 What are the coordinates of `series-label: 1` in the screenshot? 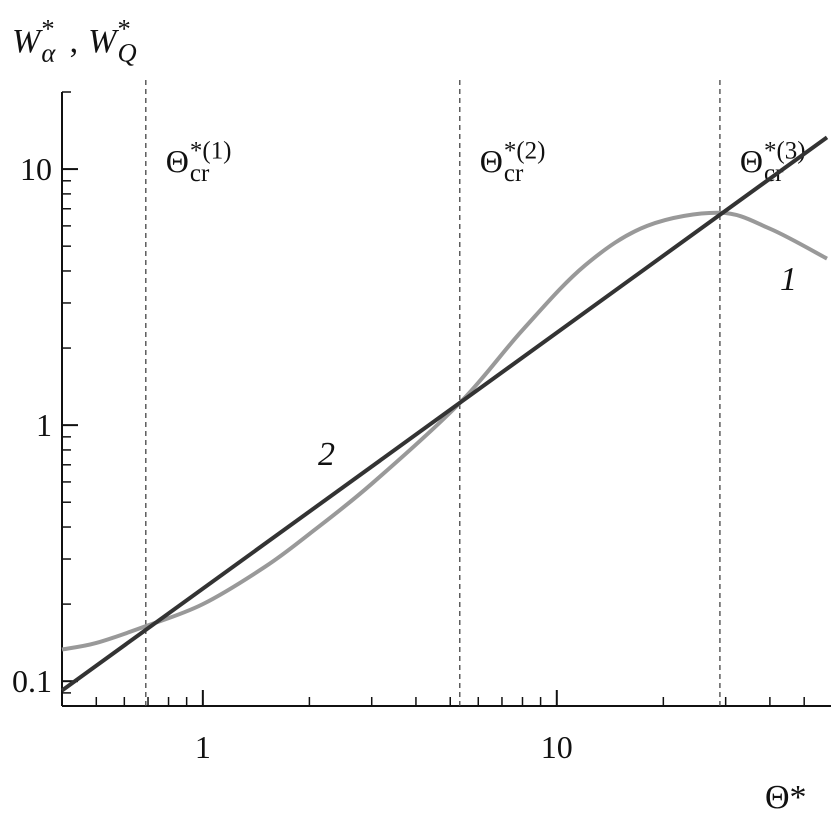 It's located at (788, 279).